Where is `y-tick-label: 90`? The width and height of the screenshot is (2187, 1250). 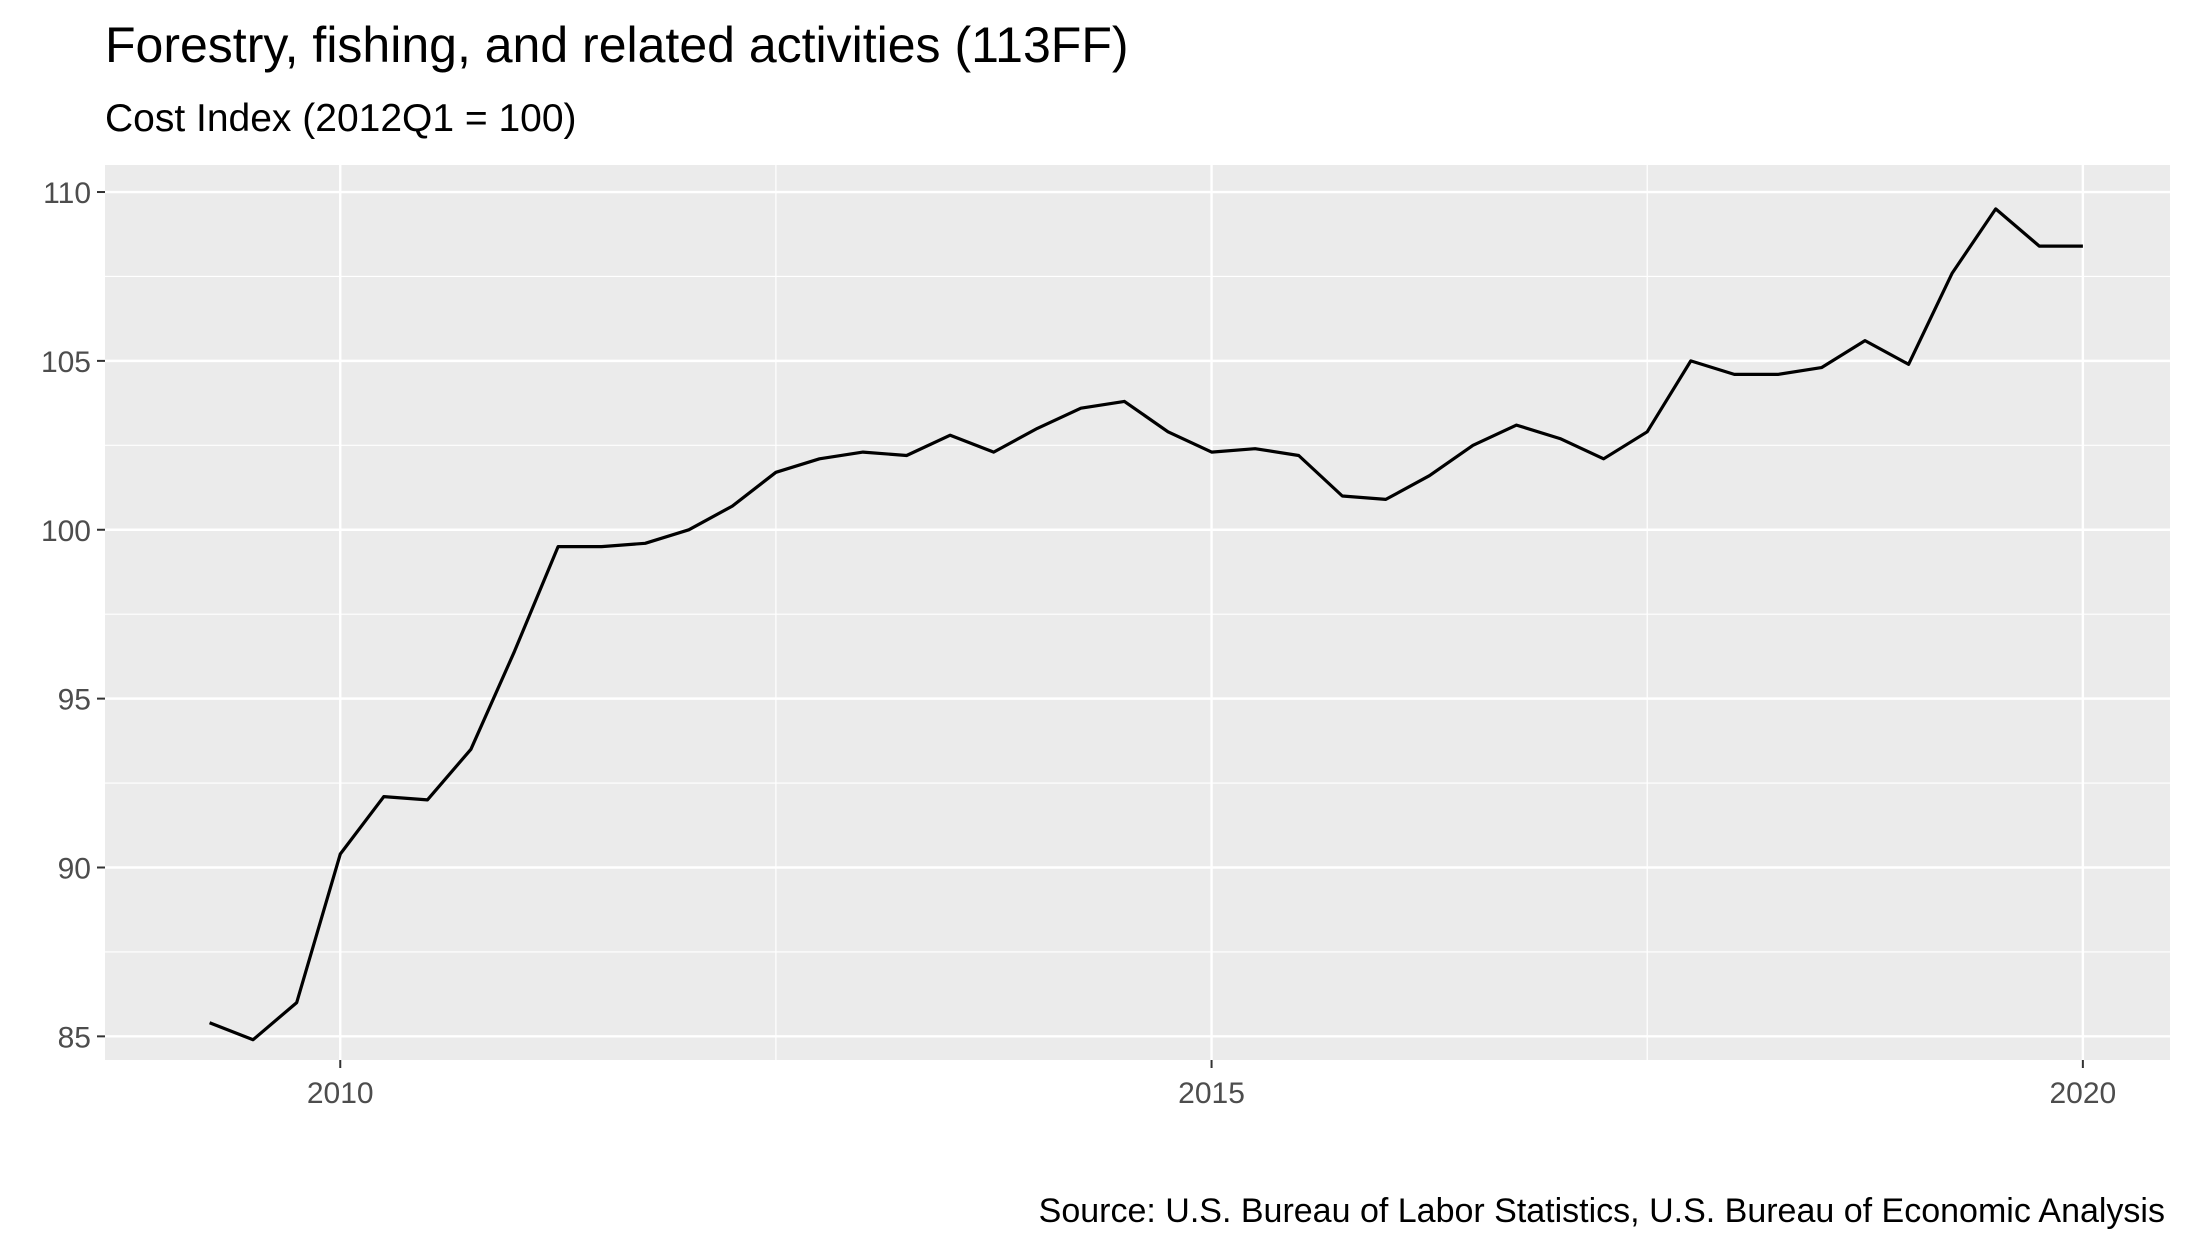
y-tick-label: 90 is located at coordinates (74, 868).